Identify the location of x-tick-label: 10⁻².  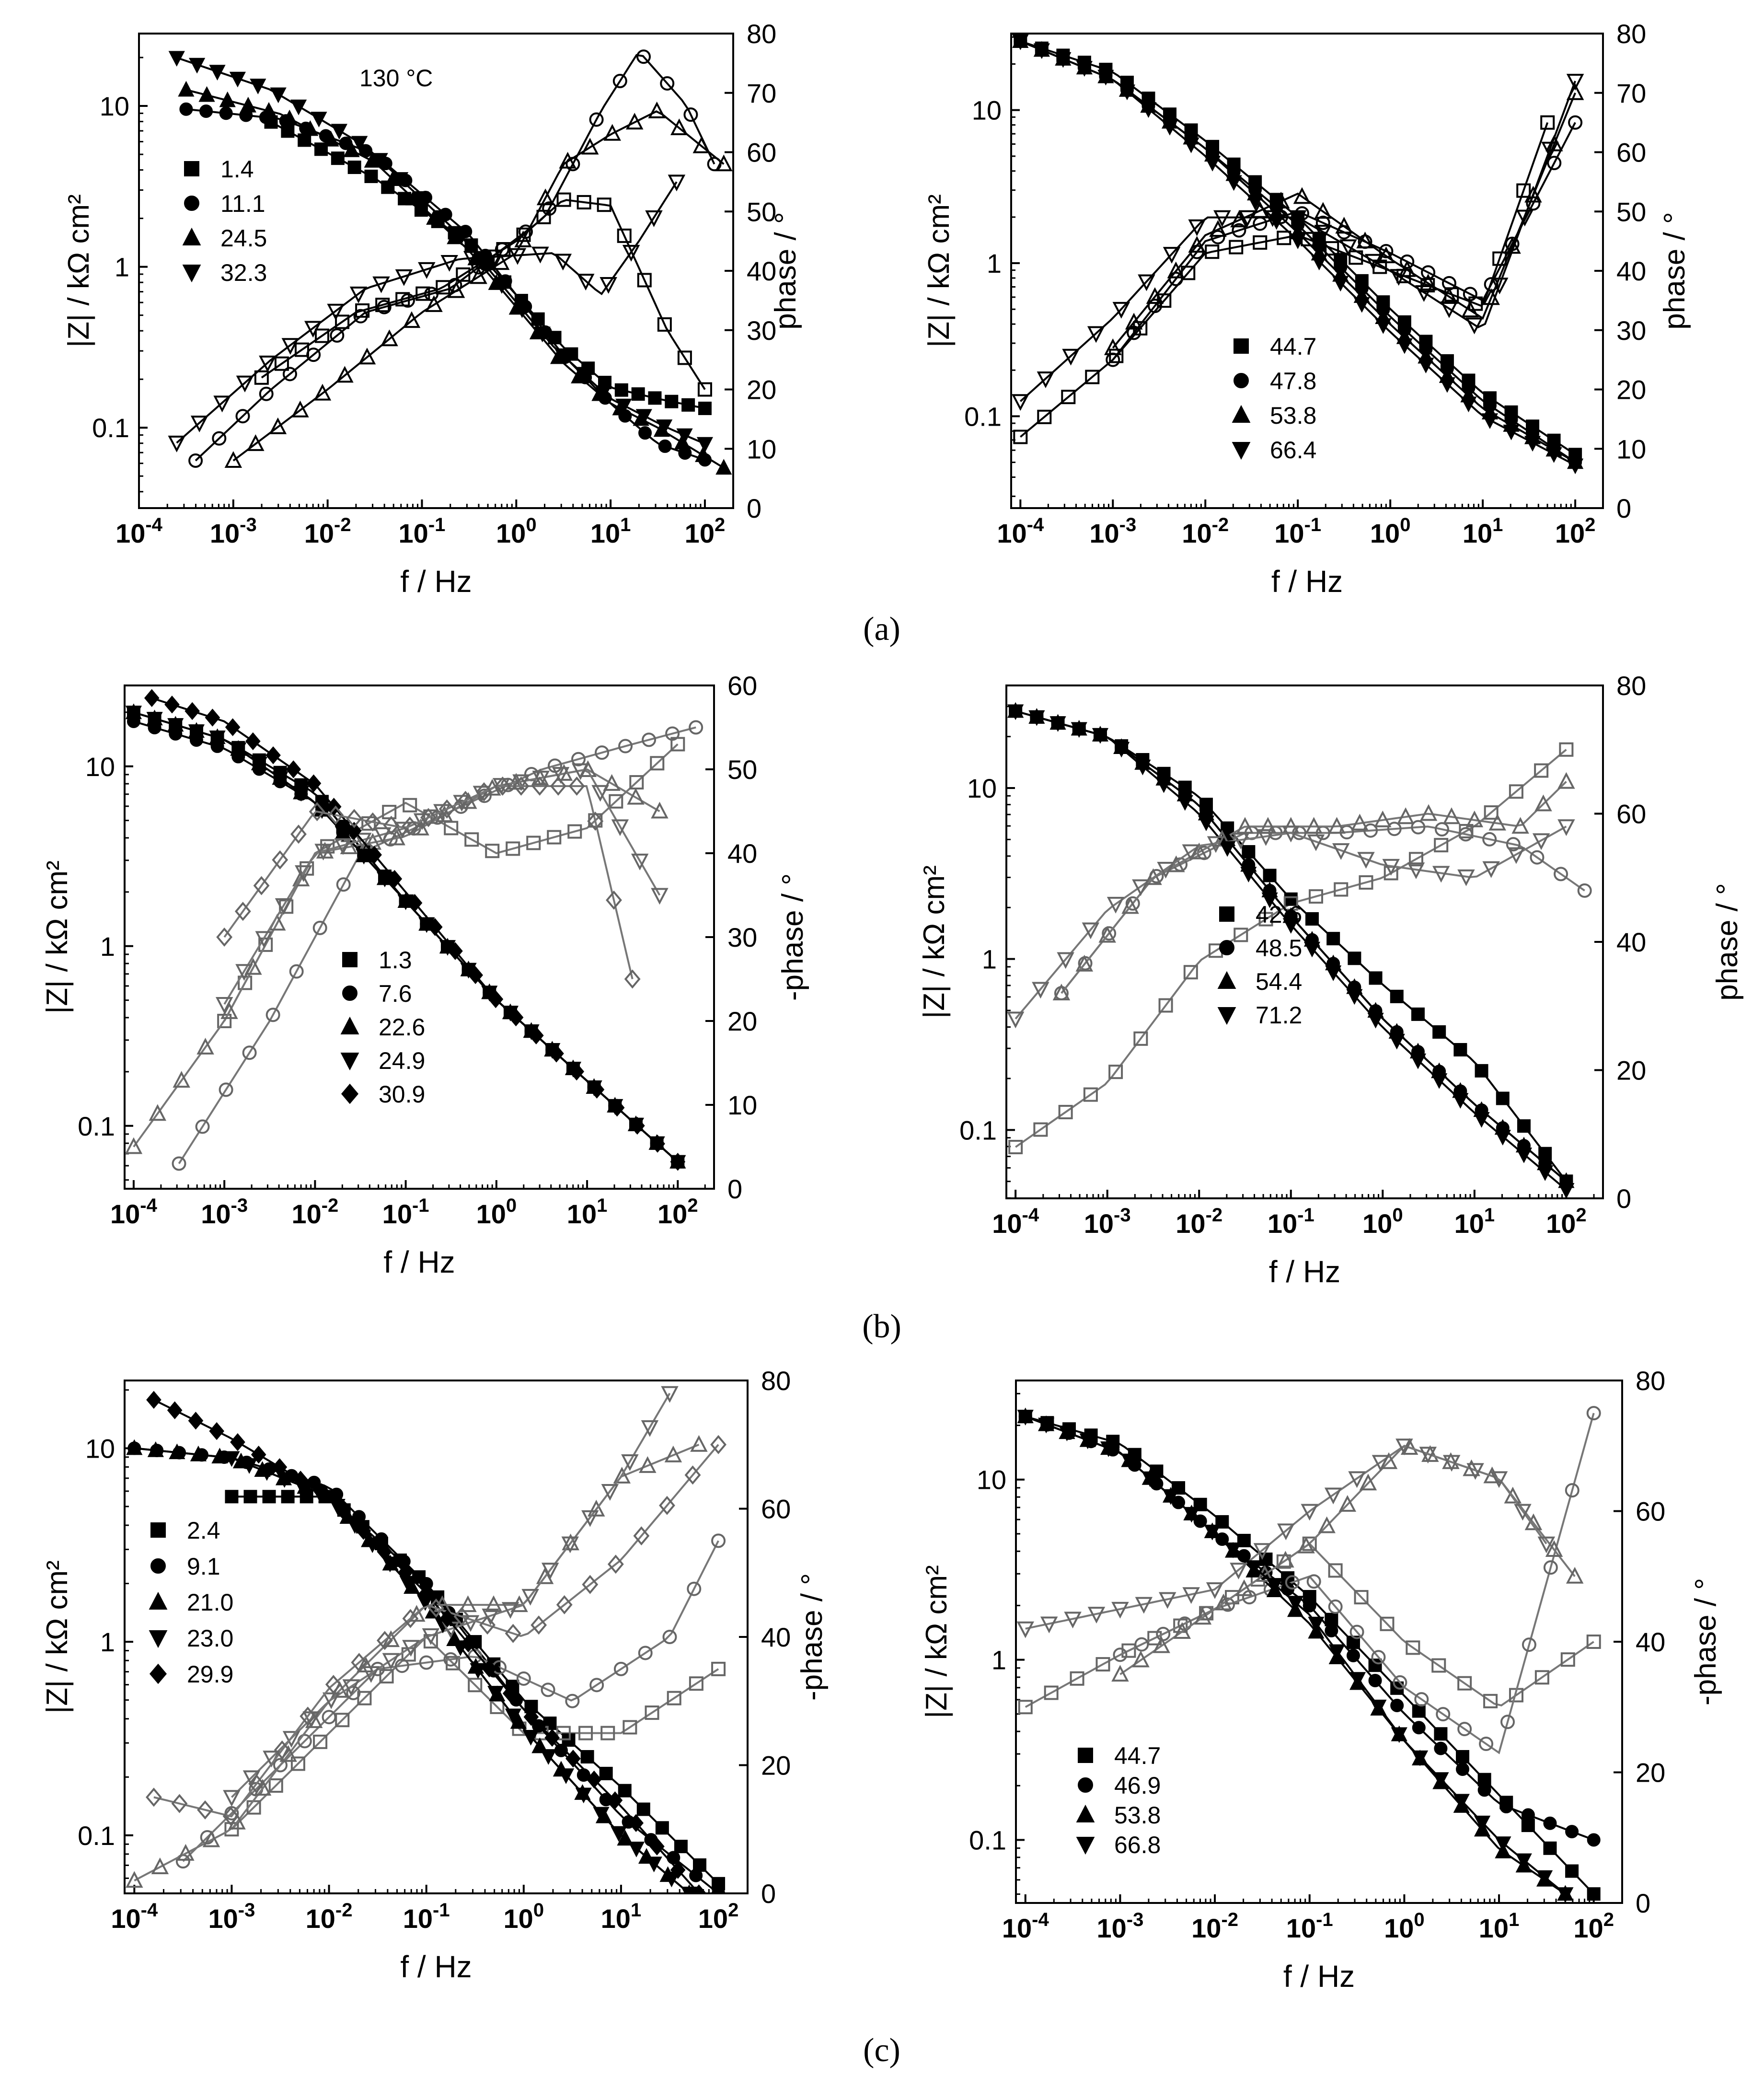
(314, 1212).